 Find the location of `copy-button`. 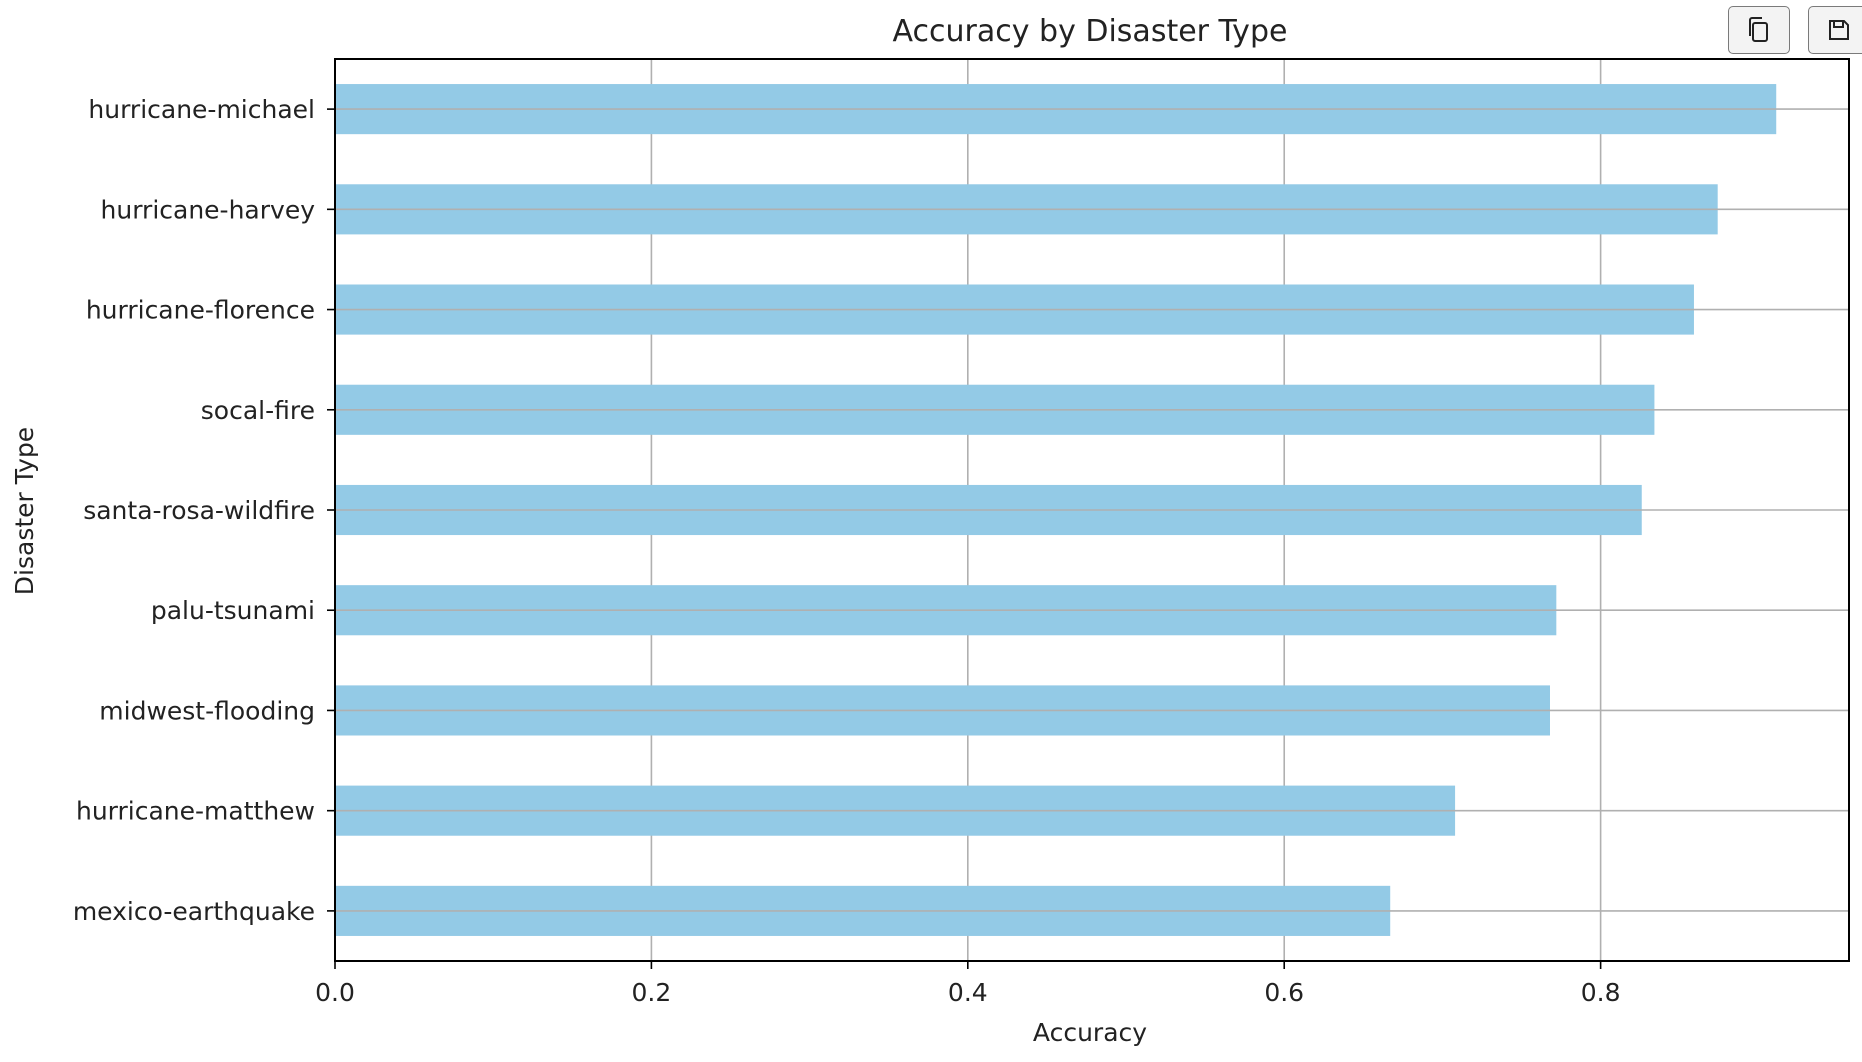

copy-button is located at coordinates (1759, 30).